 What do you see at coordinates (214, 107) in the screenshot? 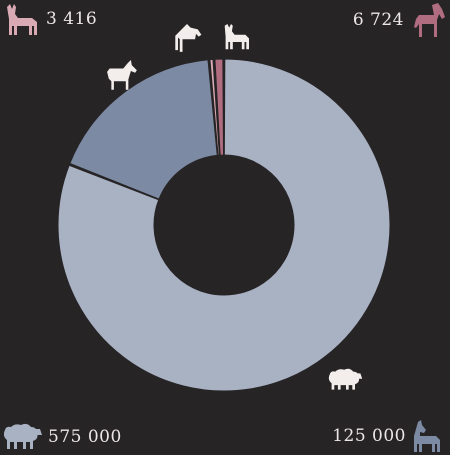
I see `donkey-slice` at bounding box center [214, 107].